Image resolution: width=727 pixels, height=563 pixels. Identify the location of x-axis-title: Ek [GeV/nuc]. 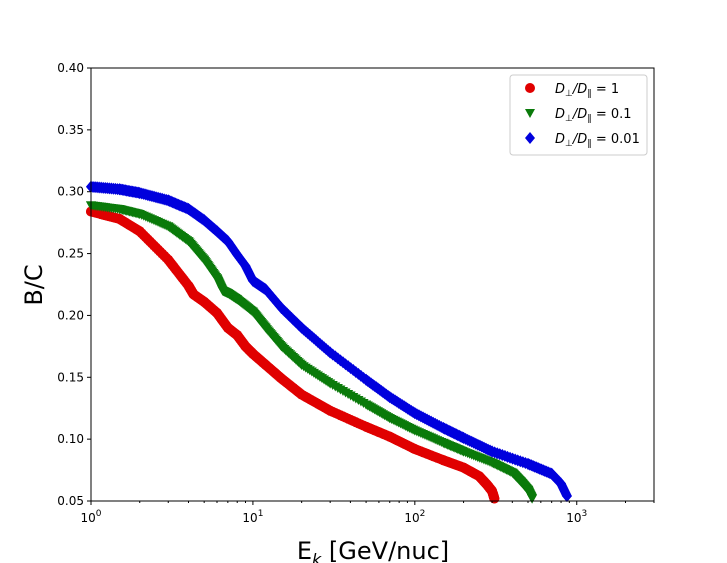
(373, 550).